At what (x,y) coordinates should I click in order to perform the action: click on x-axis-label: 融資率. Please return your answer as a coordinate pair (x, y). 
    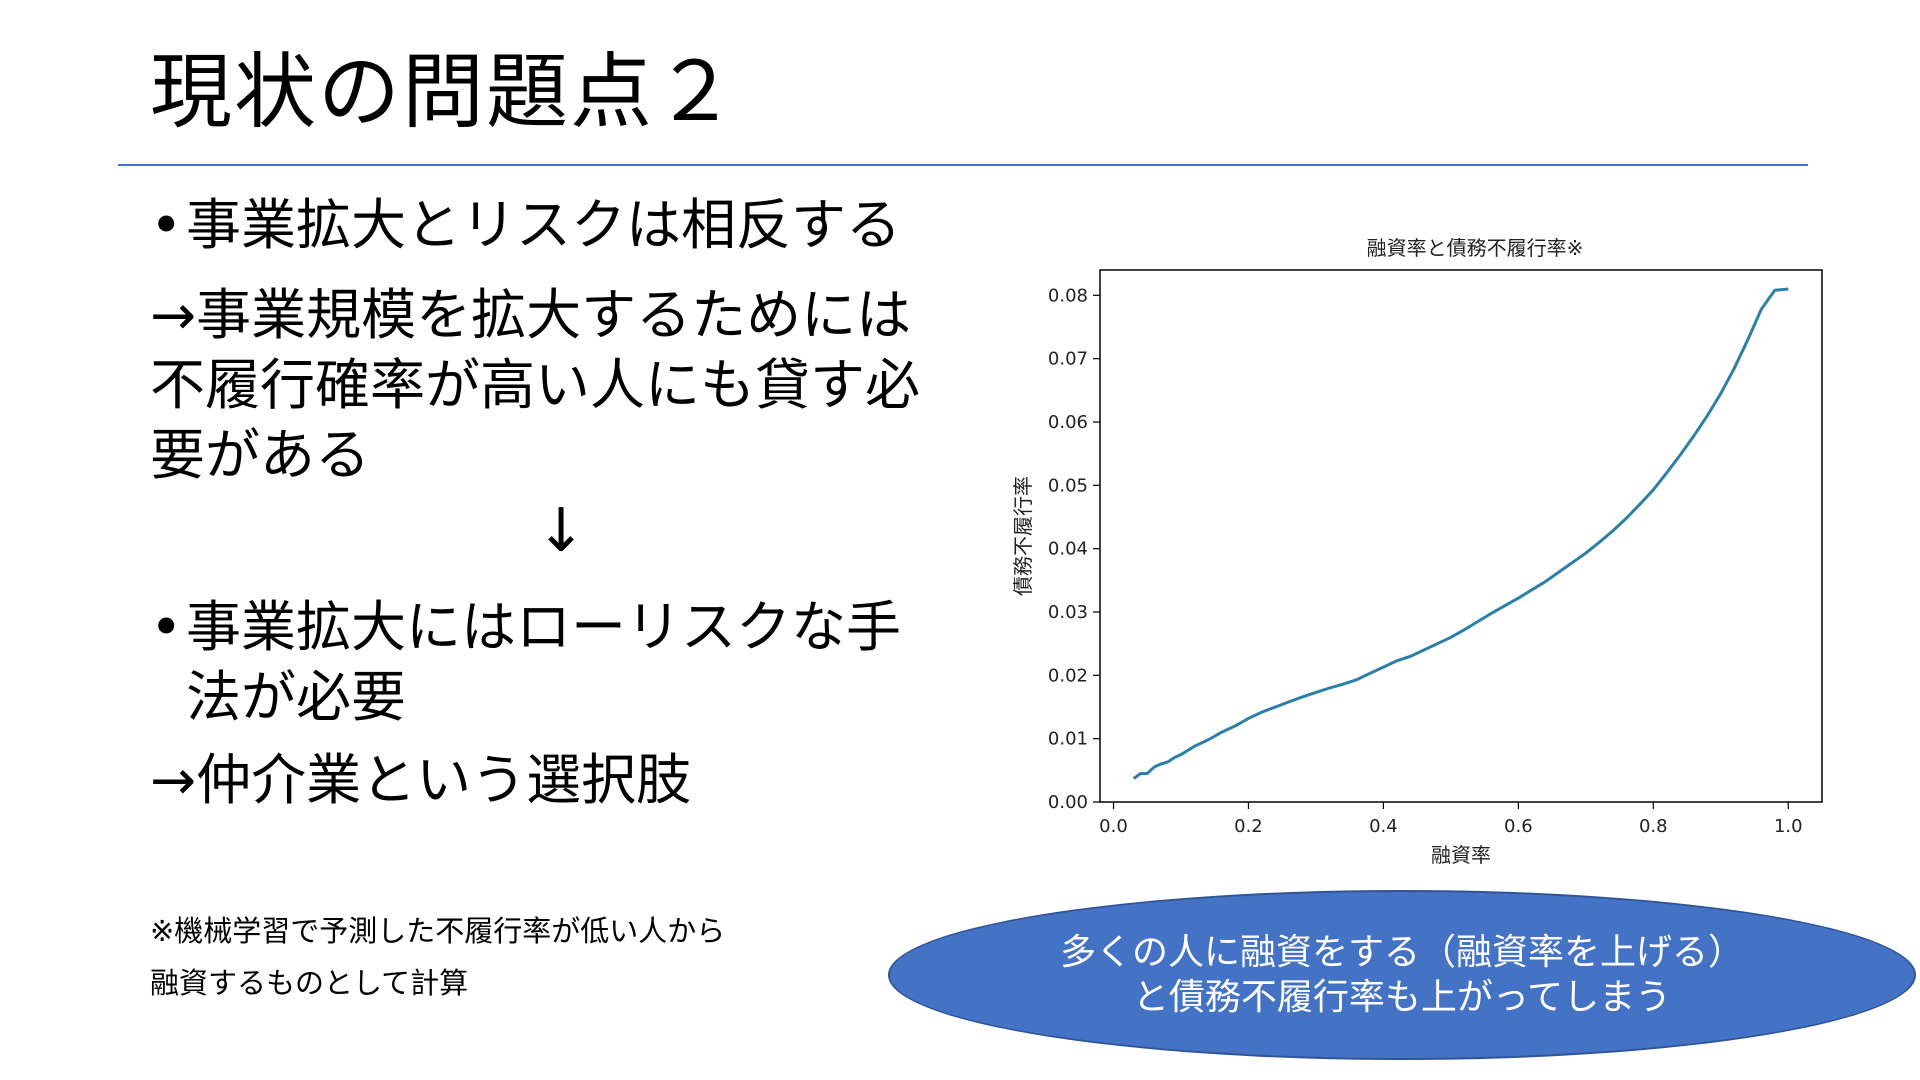
    Looking at the image, I should click on (1461, 855).